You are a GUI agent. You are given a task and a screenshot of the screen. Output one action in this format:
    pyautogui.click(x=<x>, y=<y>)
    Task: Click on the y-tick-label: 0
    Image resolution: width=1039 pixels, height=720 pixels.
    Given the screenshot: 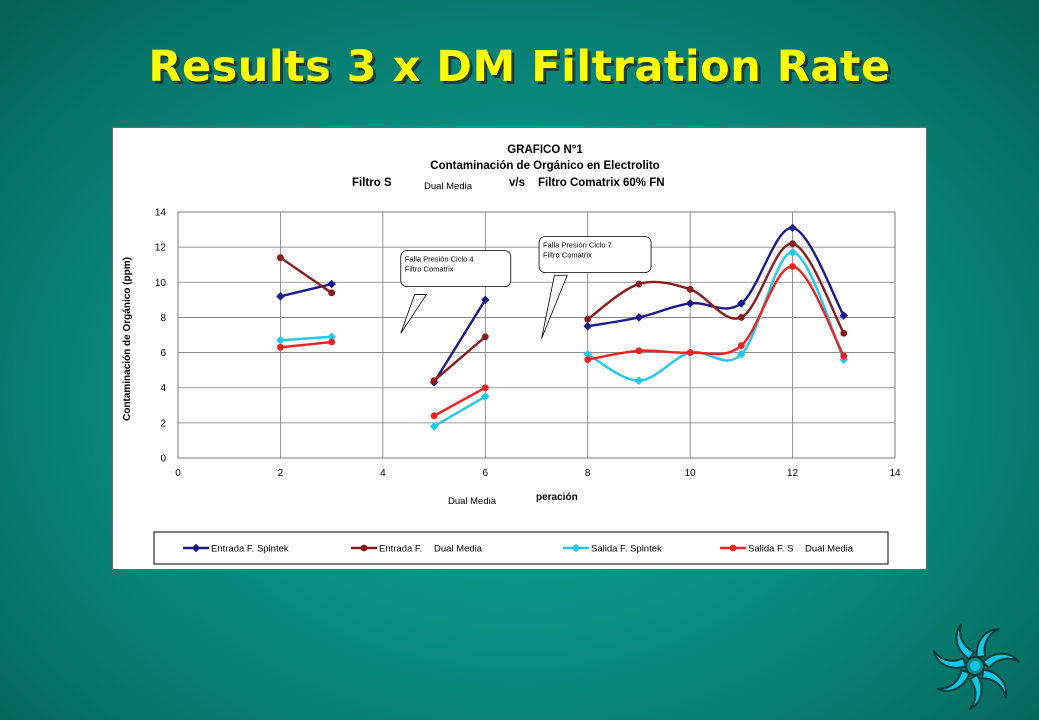 What is the action you would take?
    pyautogui.click(x=163, y=459)
    